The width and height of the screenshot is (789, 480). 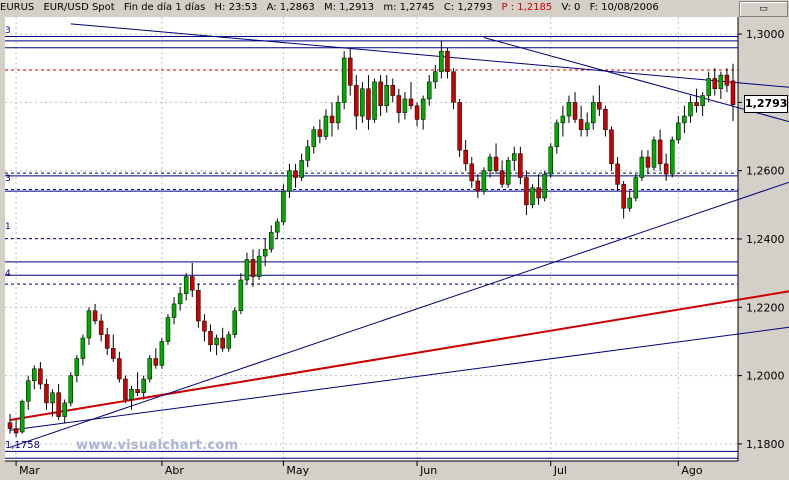 What do you see at coordinates (409, 7) in the screenshot?
I see `low-value: m: 1,2745` at bounding box center [409, 7].